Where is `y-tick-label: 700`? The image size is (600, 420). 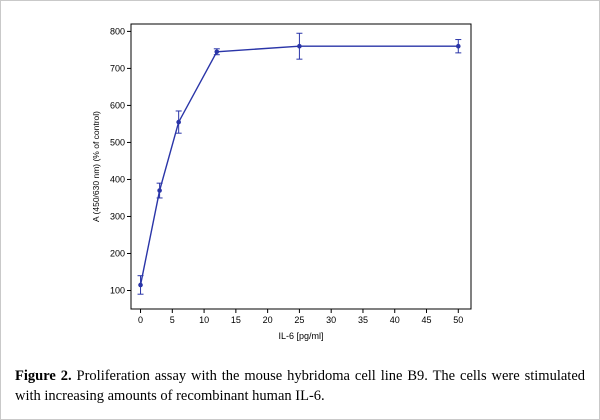 y-tick-label: 700 is located at coordinates (117, 68).